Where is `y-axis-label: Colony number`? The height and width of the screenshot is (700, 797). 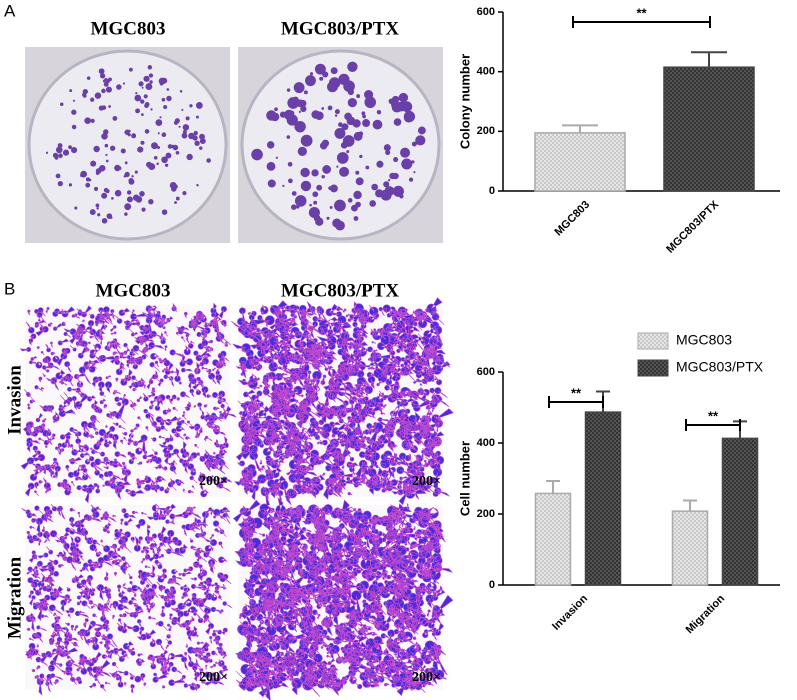
y-axis-label: Colony number is located at coordinates (464, 101).